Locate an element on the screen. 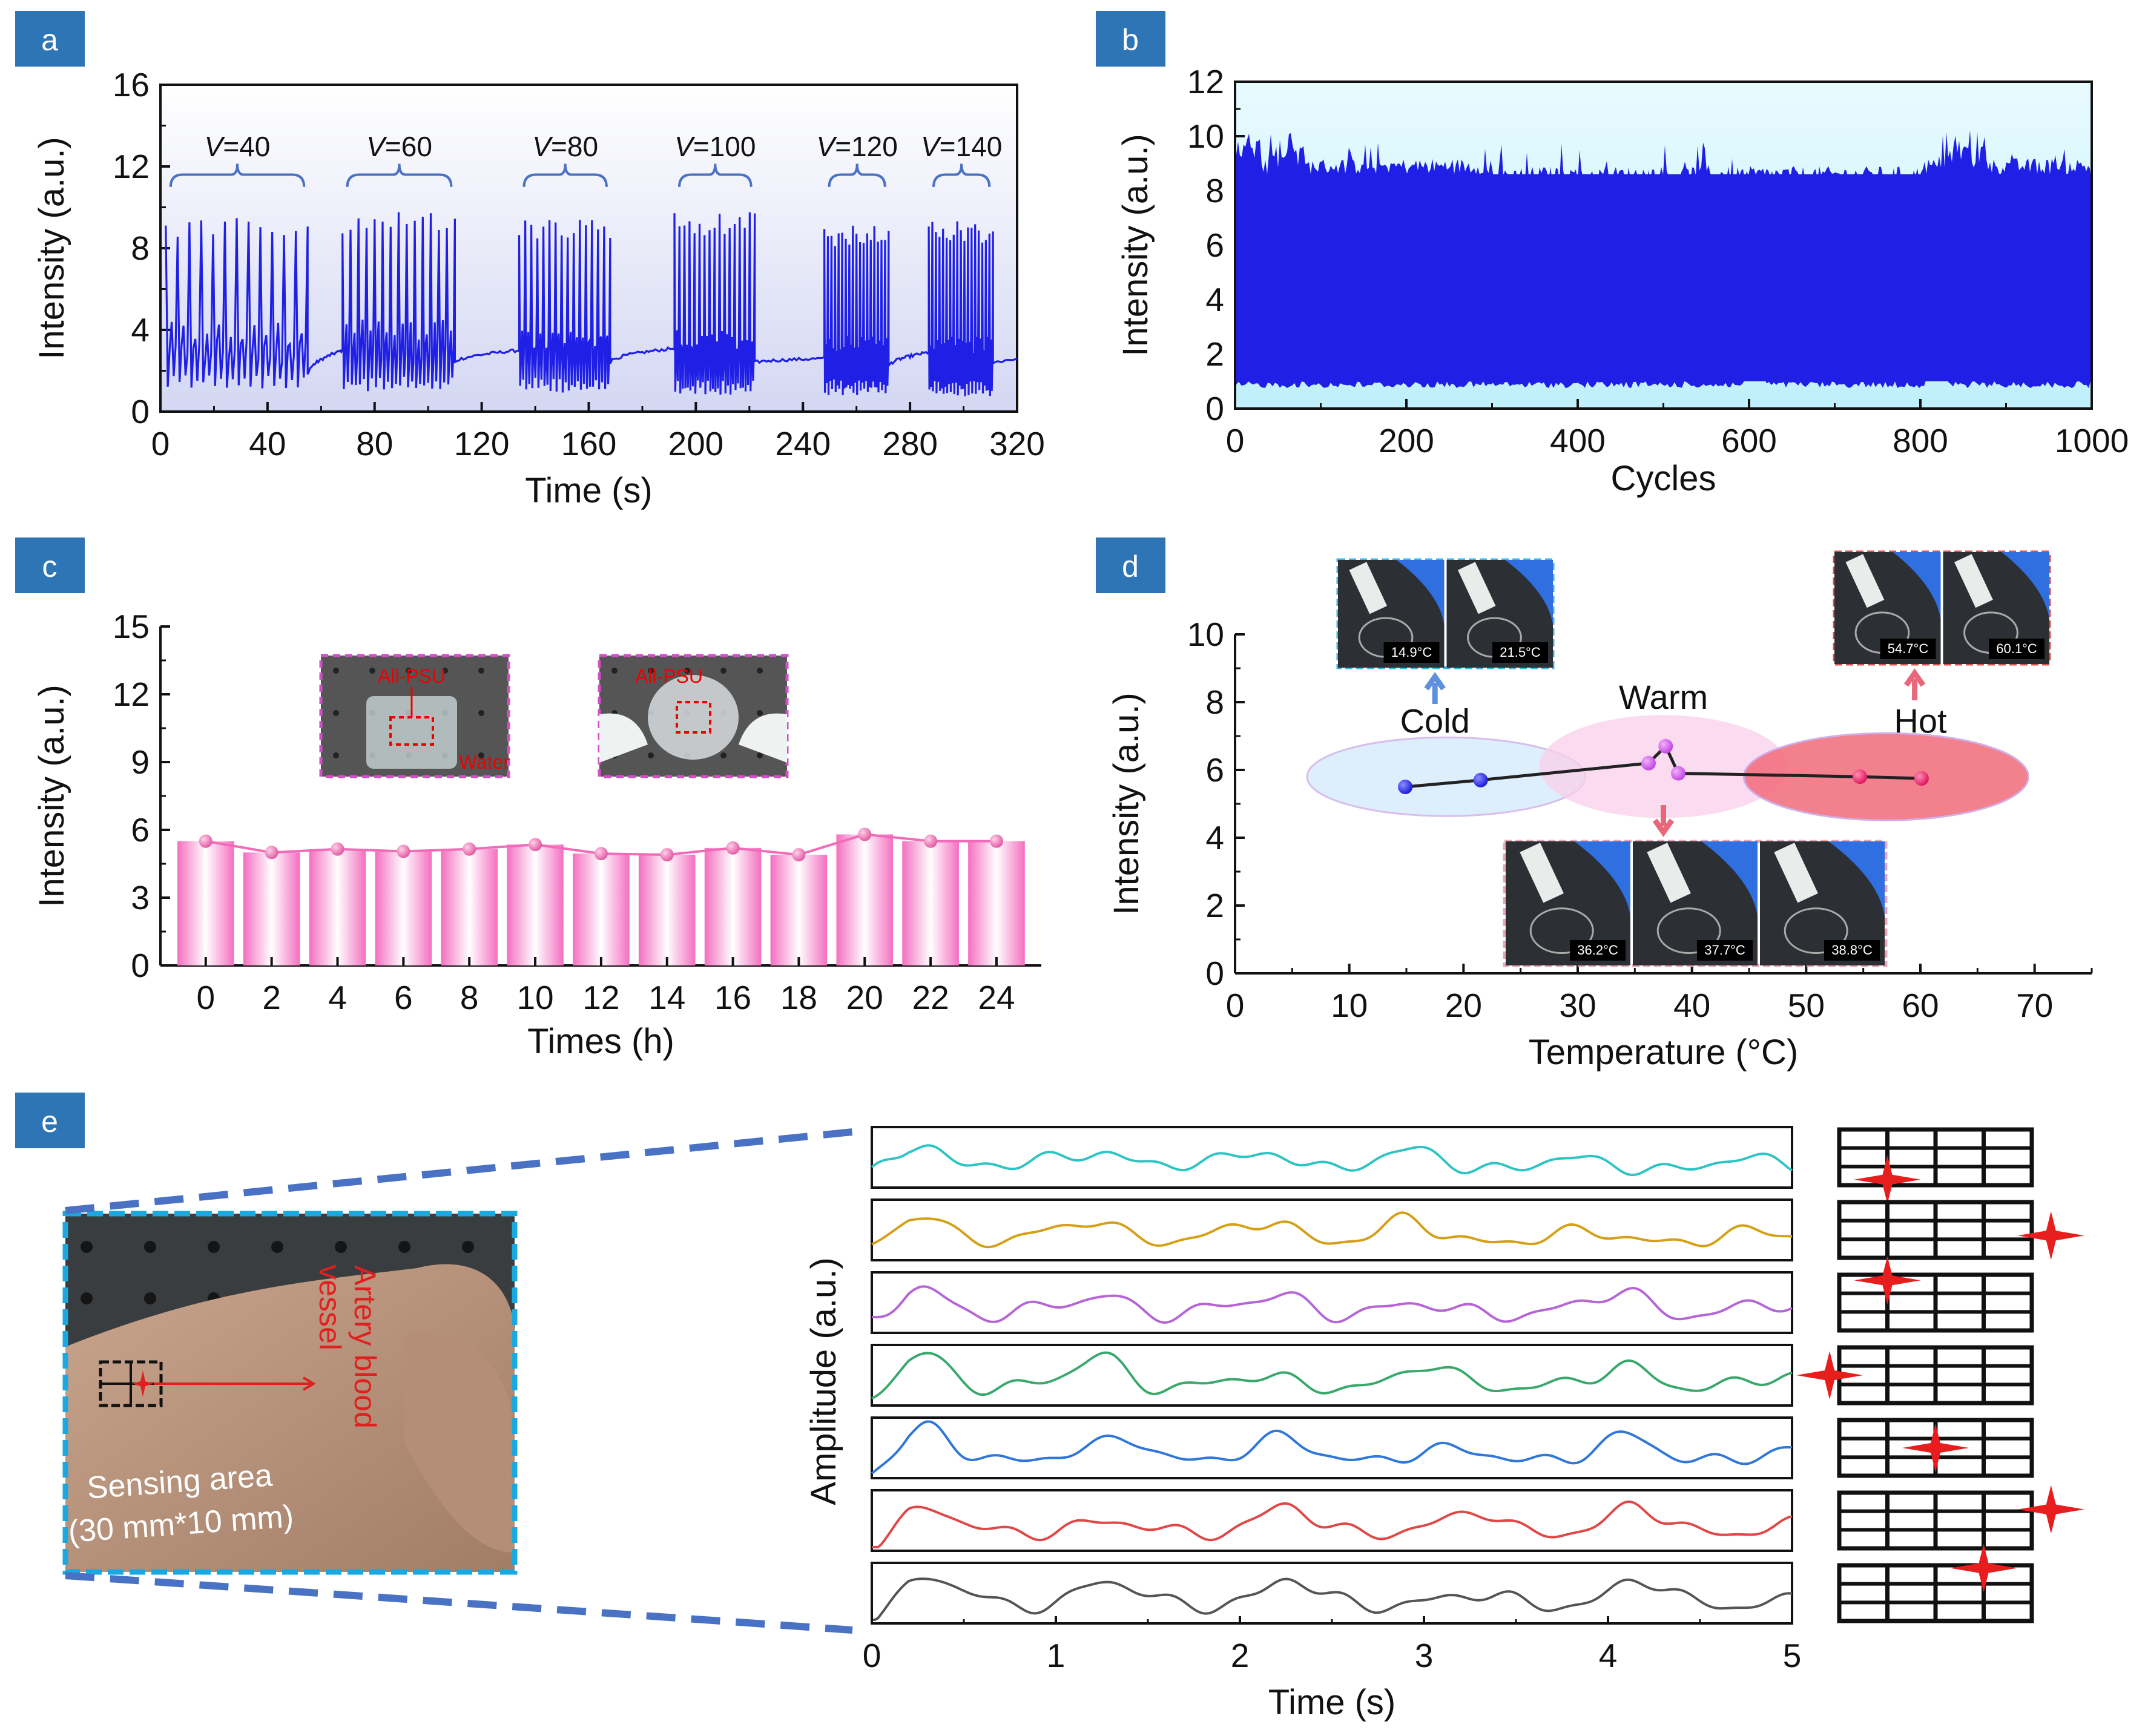 The height and width of the screenshot is (1736, 2145). x-tick-label: 10 is located at coordinates (1349, 1005).